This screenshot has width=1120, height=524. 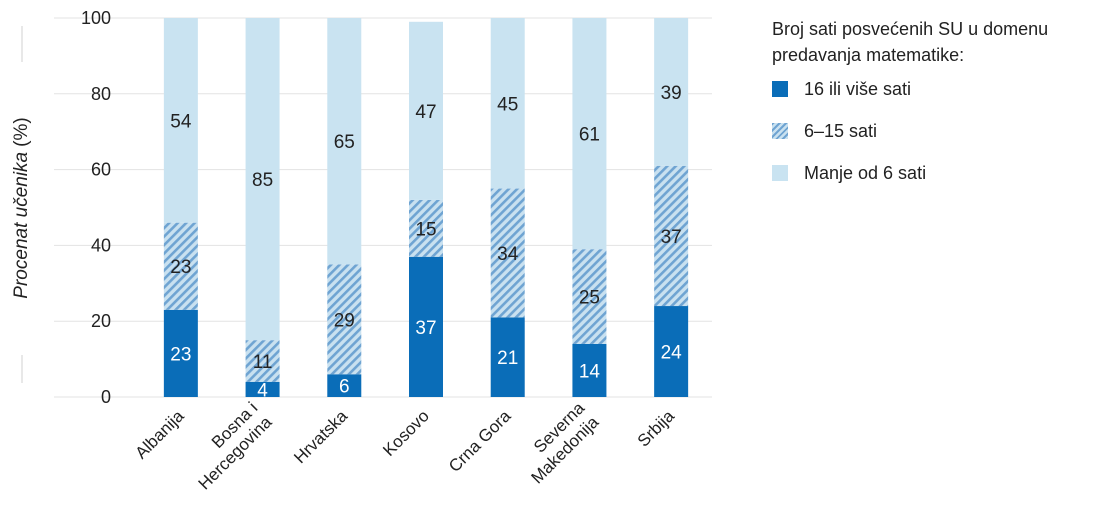 I want to click on value-label-5-16-plus: 14, so click(x=590, y=371).